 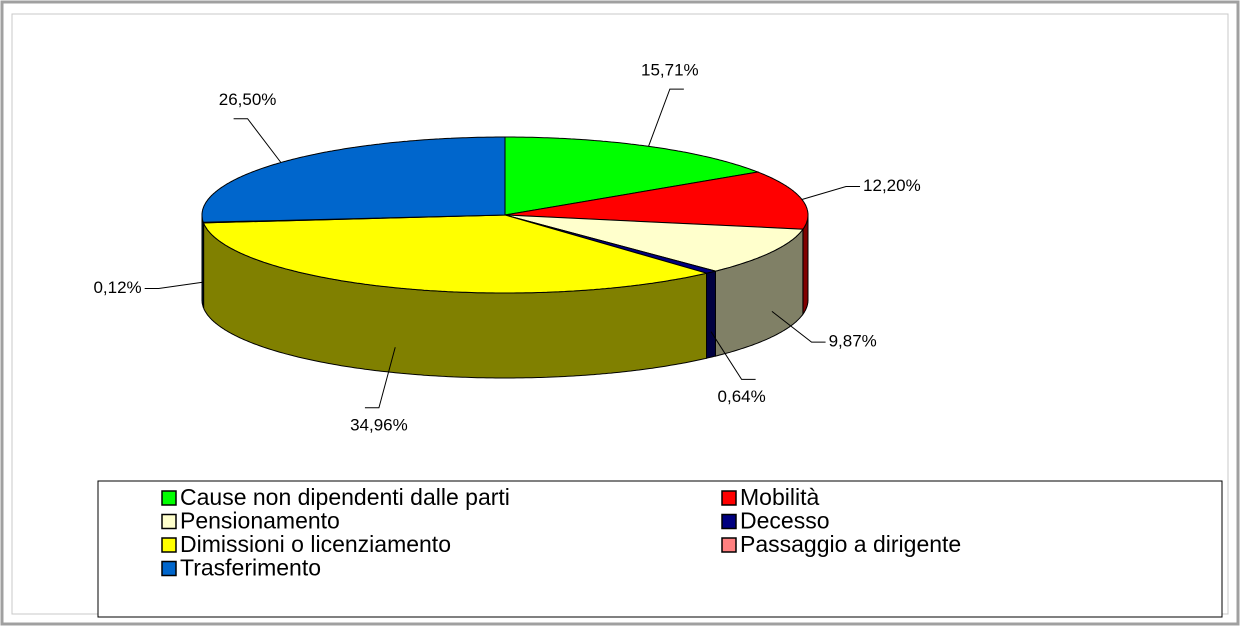 What do you see at coordinates (779, 497) in the screenshot?
I see `legend-label: Mobilità` at bounding box center [779, 497].